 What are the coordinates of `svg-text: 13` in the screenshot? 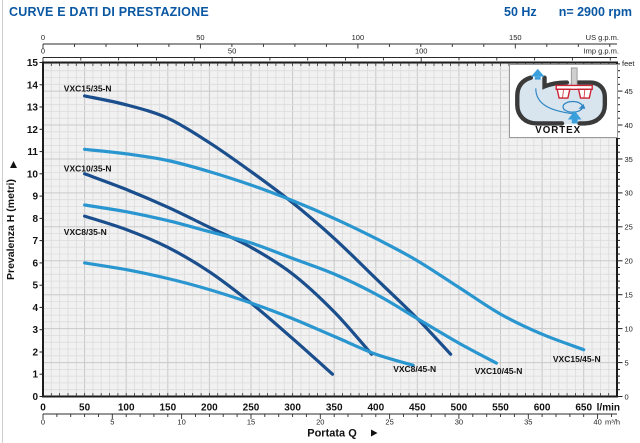 It's located at (33, 108).